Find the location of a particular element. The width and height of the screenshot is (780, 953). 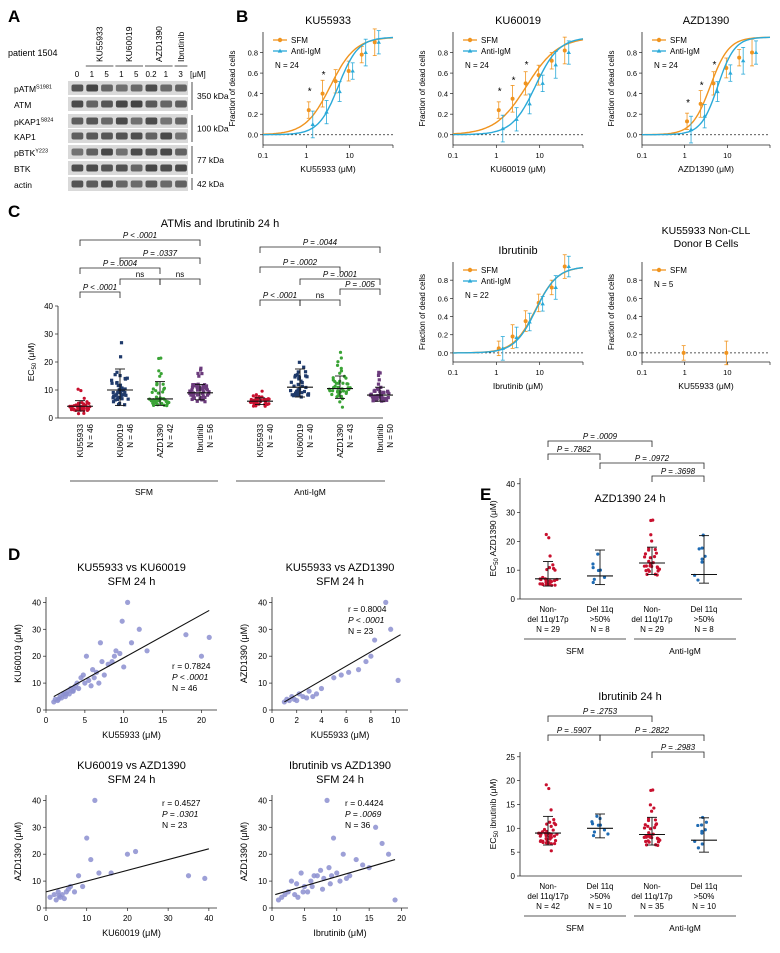

group-label: Del 11q is located at coordinates (600, 609).